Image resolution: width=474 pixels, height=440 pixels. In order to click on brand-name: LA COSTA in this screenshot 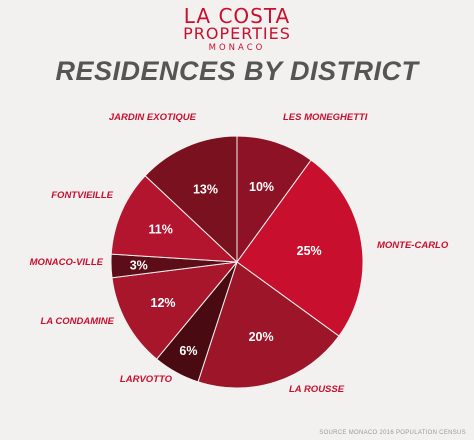, I will do `click(237, 16)`.